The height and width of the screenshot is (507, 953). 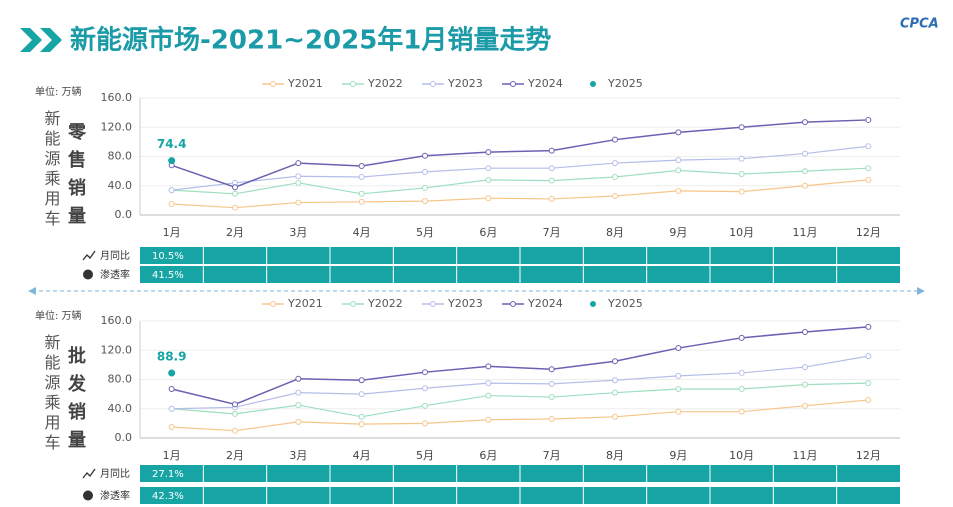 I want to click on slide-title: 新能源市场-2021~2025年1月销量走势, so click(x=310, y=40).